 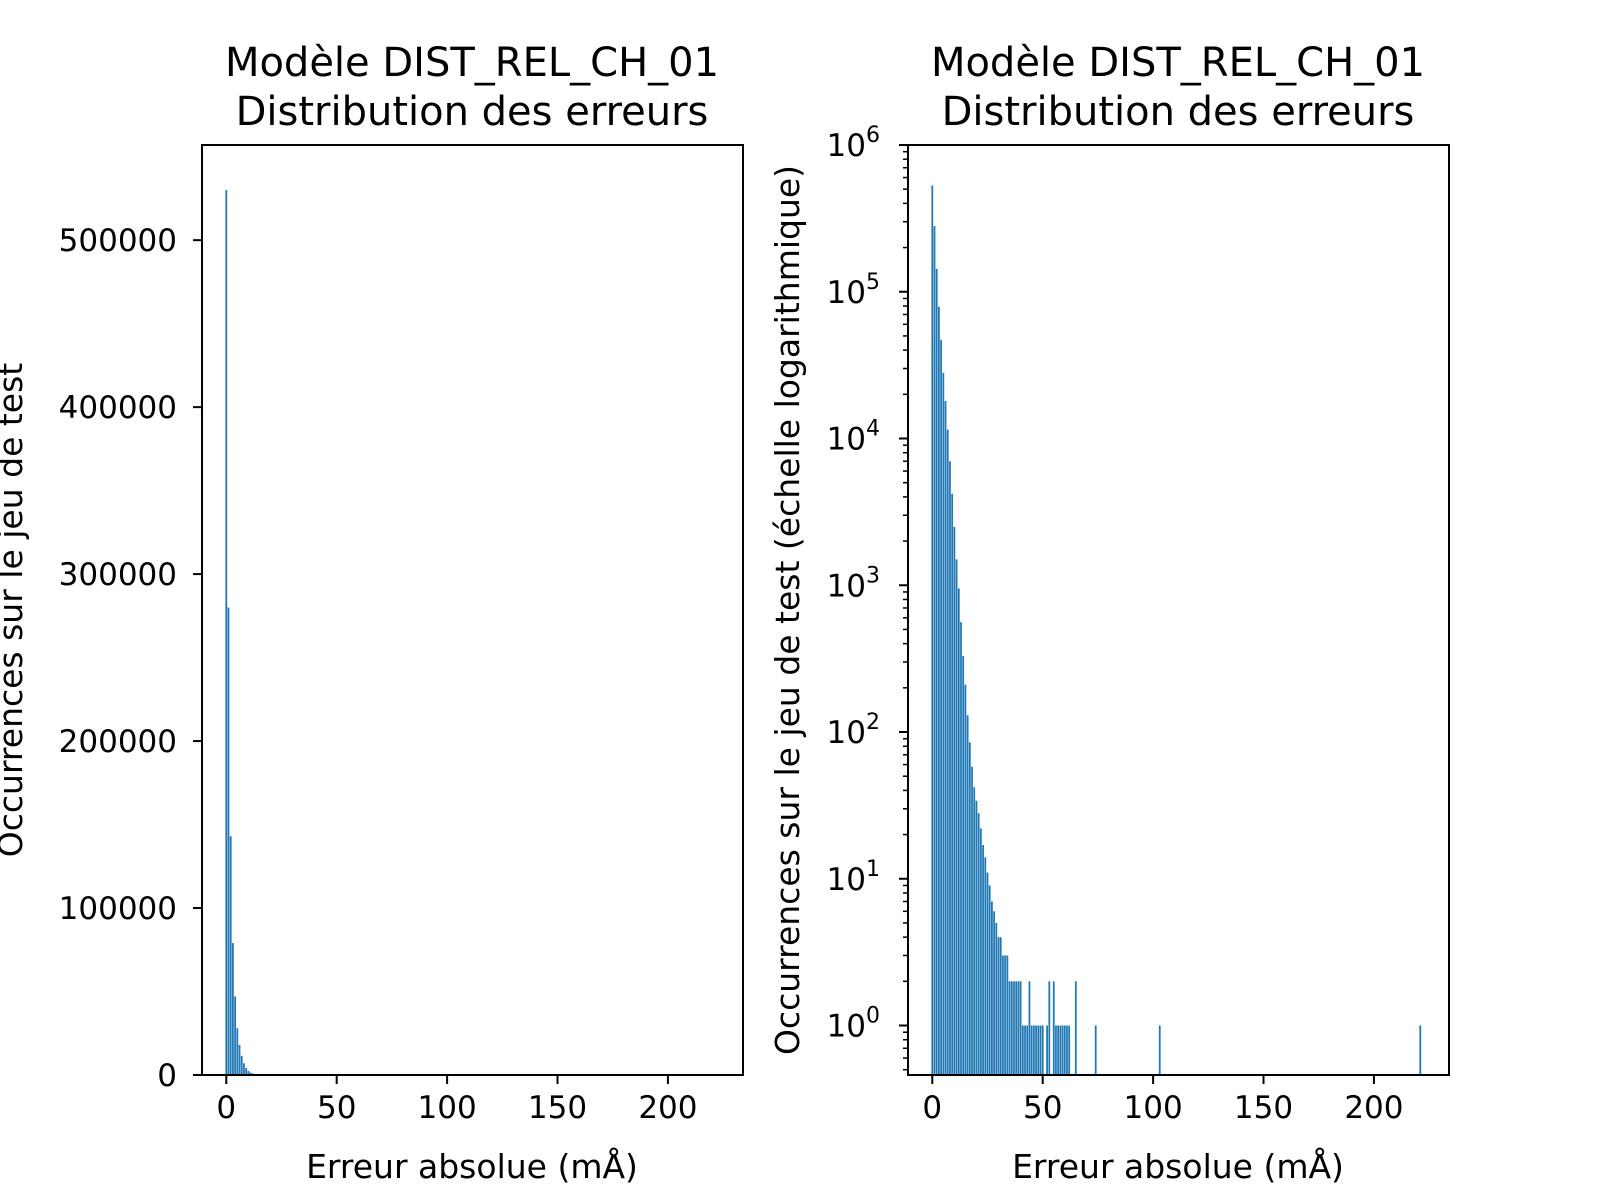 I want to click on y-tick-label: 10⁴, so click(x=853, y=437).